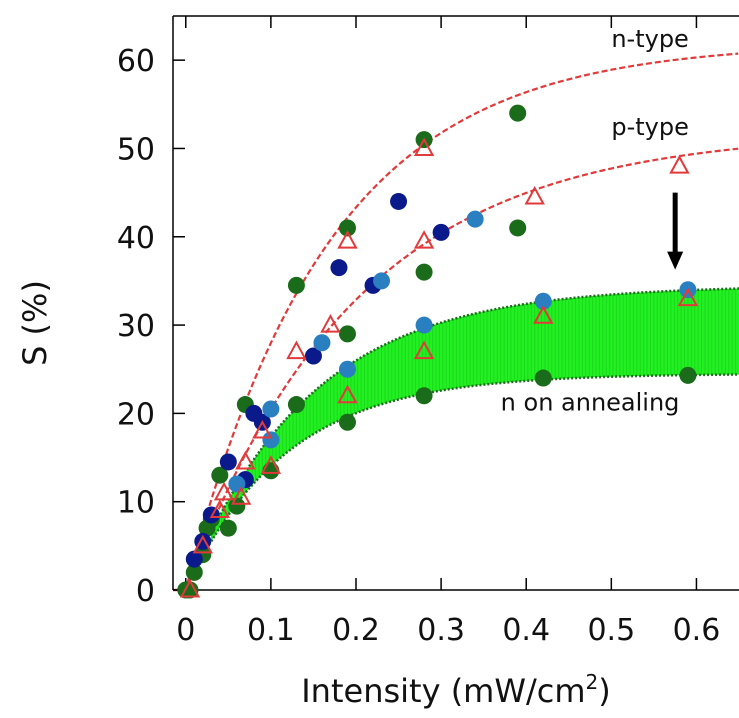 Image resolution: width=739 pixels, height=718 pixels. I want to click on x-axis-title: Intensity (mW/cm2), so click(456, 690).